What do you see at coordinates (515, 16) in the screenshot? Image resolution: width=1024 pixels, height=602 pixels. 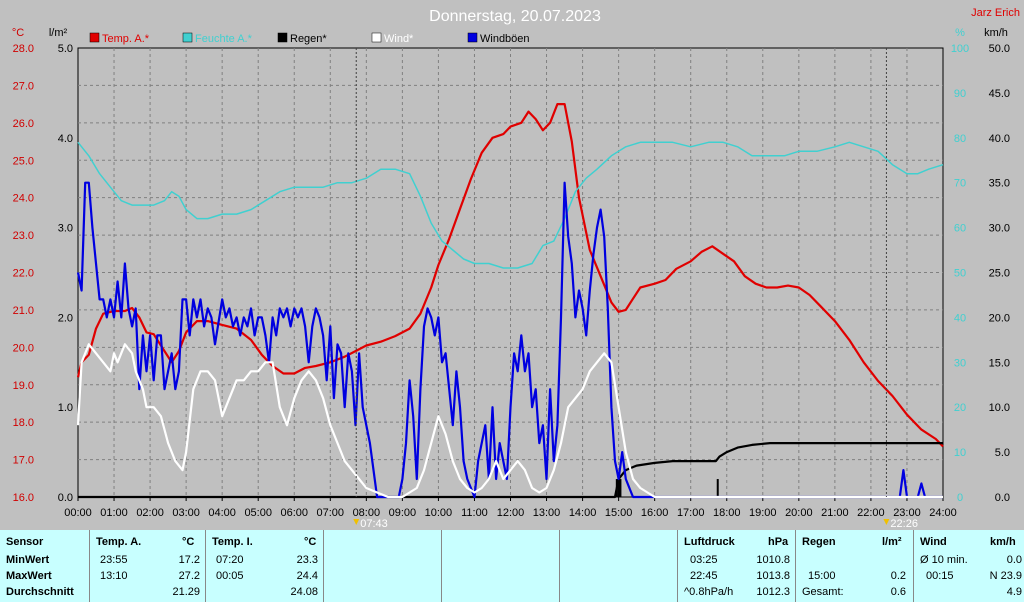 I see `chart-title: Donnerstag, 20.07.2023` at bounding box center [515, 16].